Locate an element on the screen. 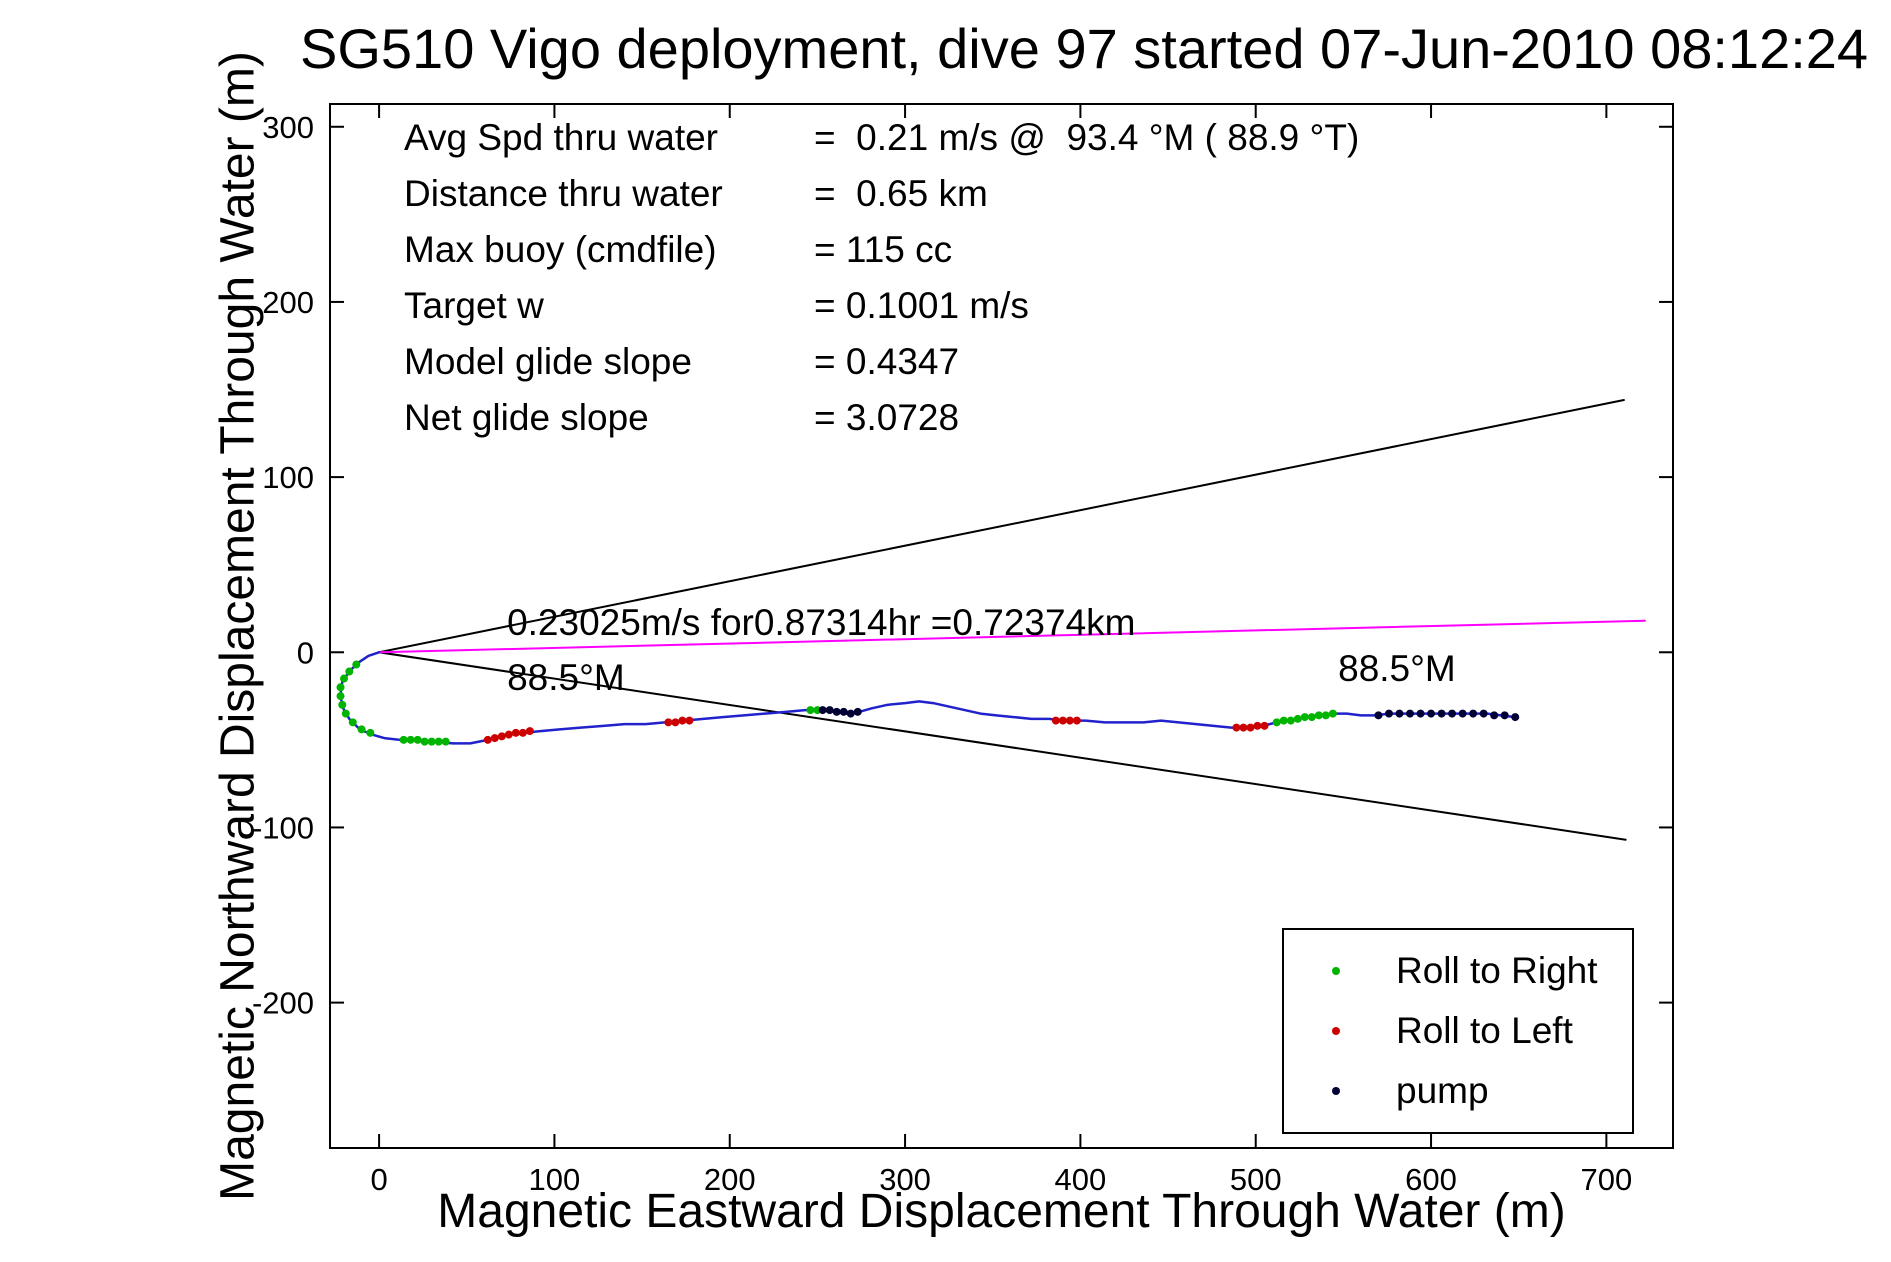 The width and height of the screenshot is (1891, 1262). x-tick-label: 400 is located at coordinates (1081, 1179).